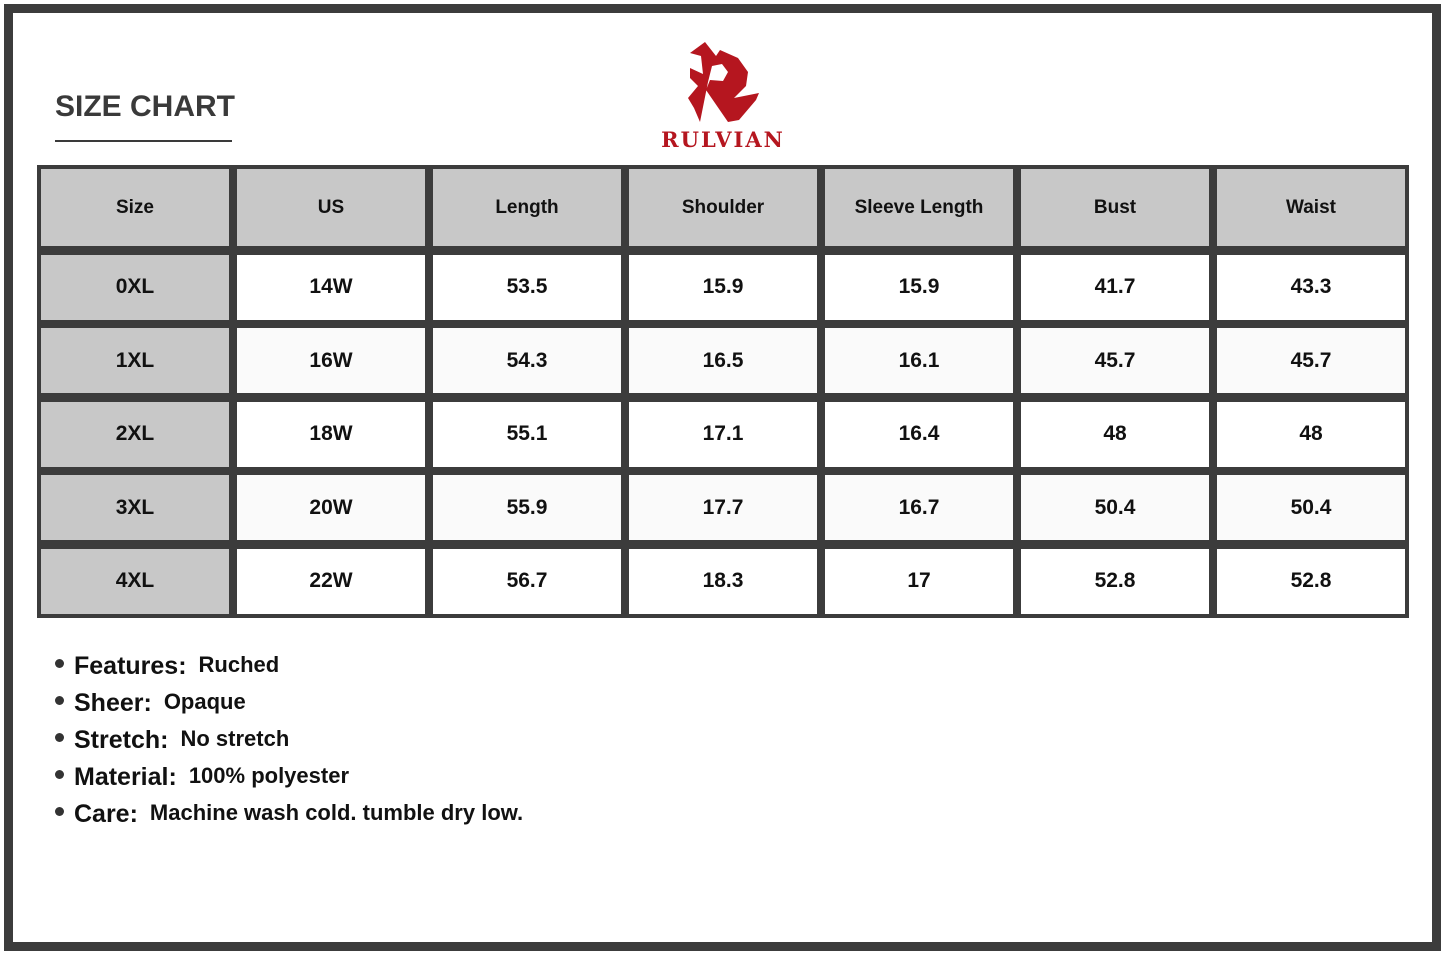 This screenshot has width=1445, height=955. I want to click on table-cell: 16.7, so click(919, 507).